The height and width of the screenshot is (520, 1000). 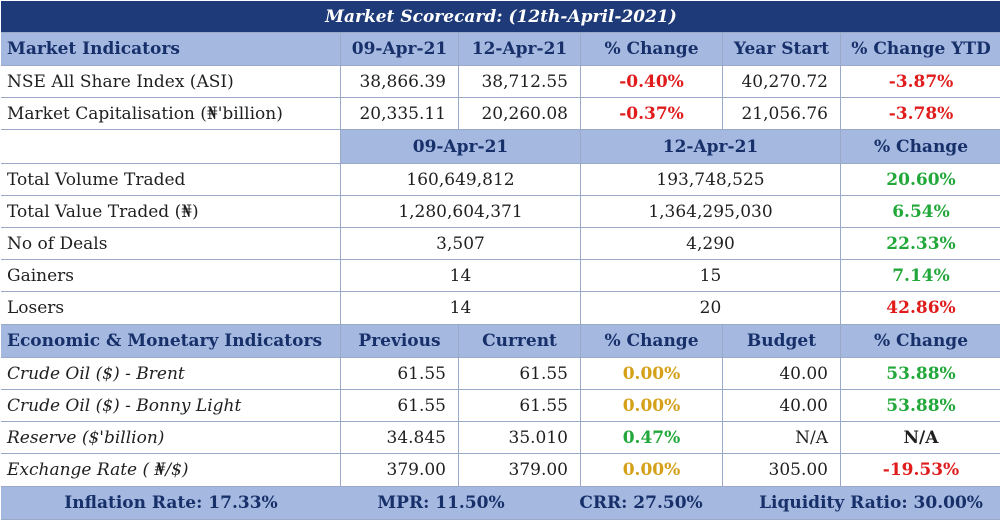 What do you see at coordinates (171, 374) in the screenshot?
I see `brent-label: Crude Oil ($) - Brent` at bounding box center [171, 374].